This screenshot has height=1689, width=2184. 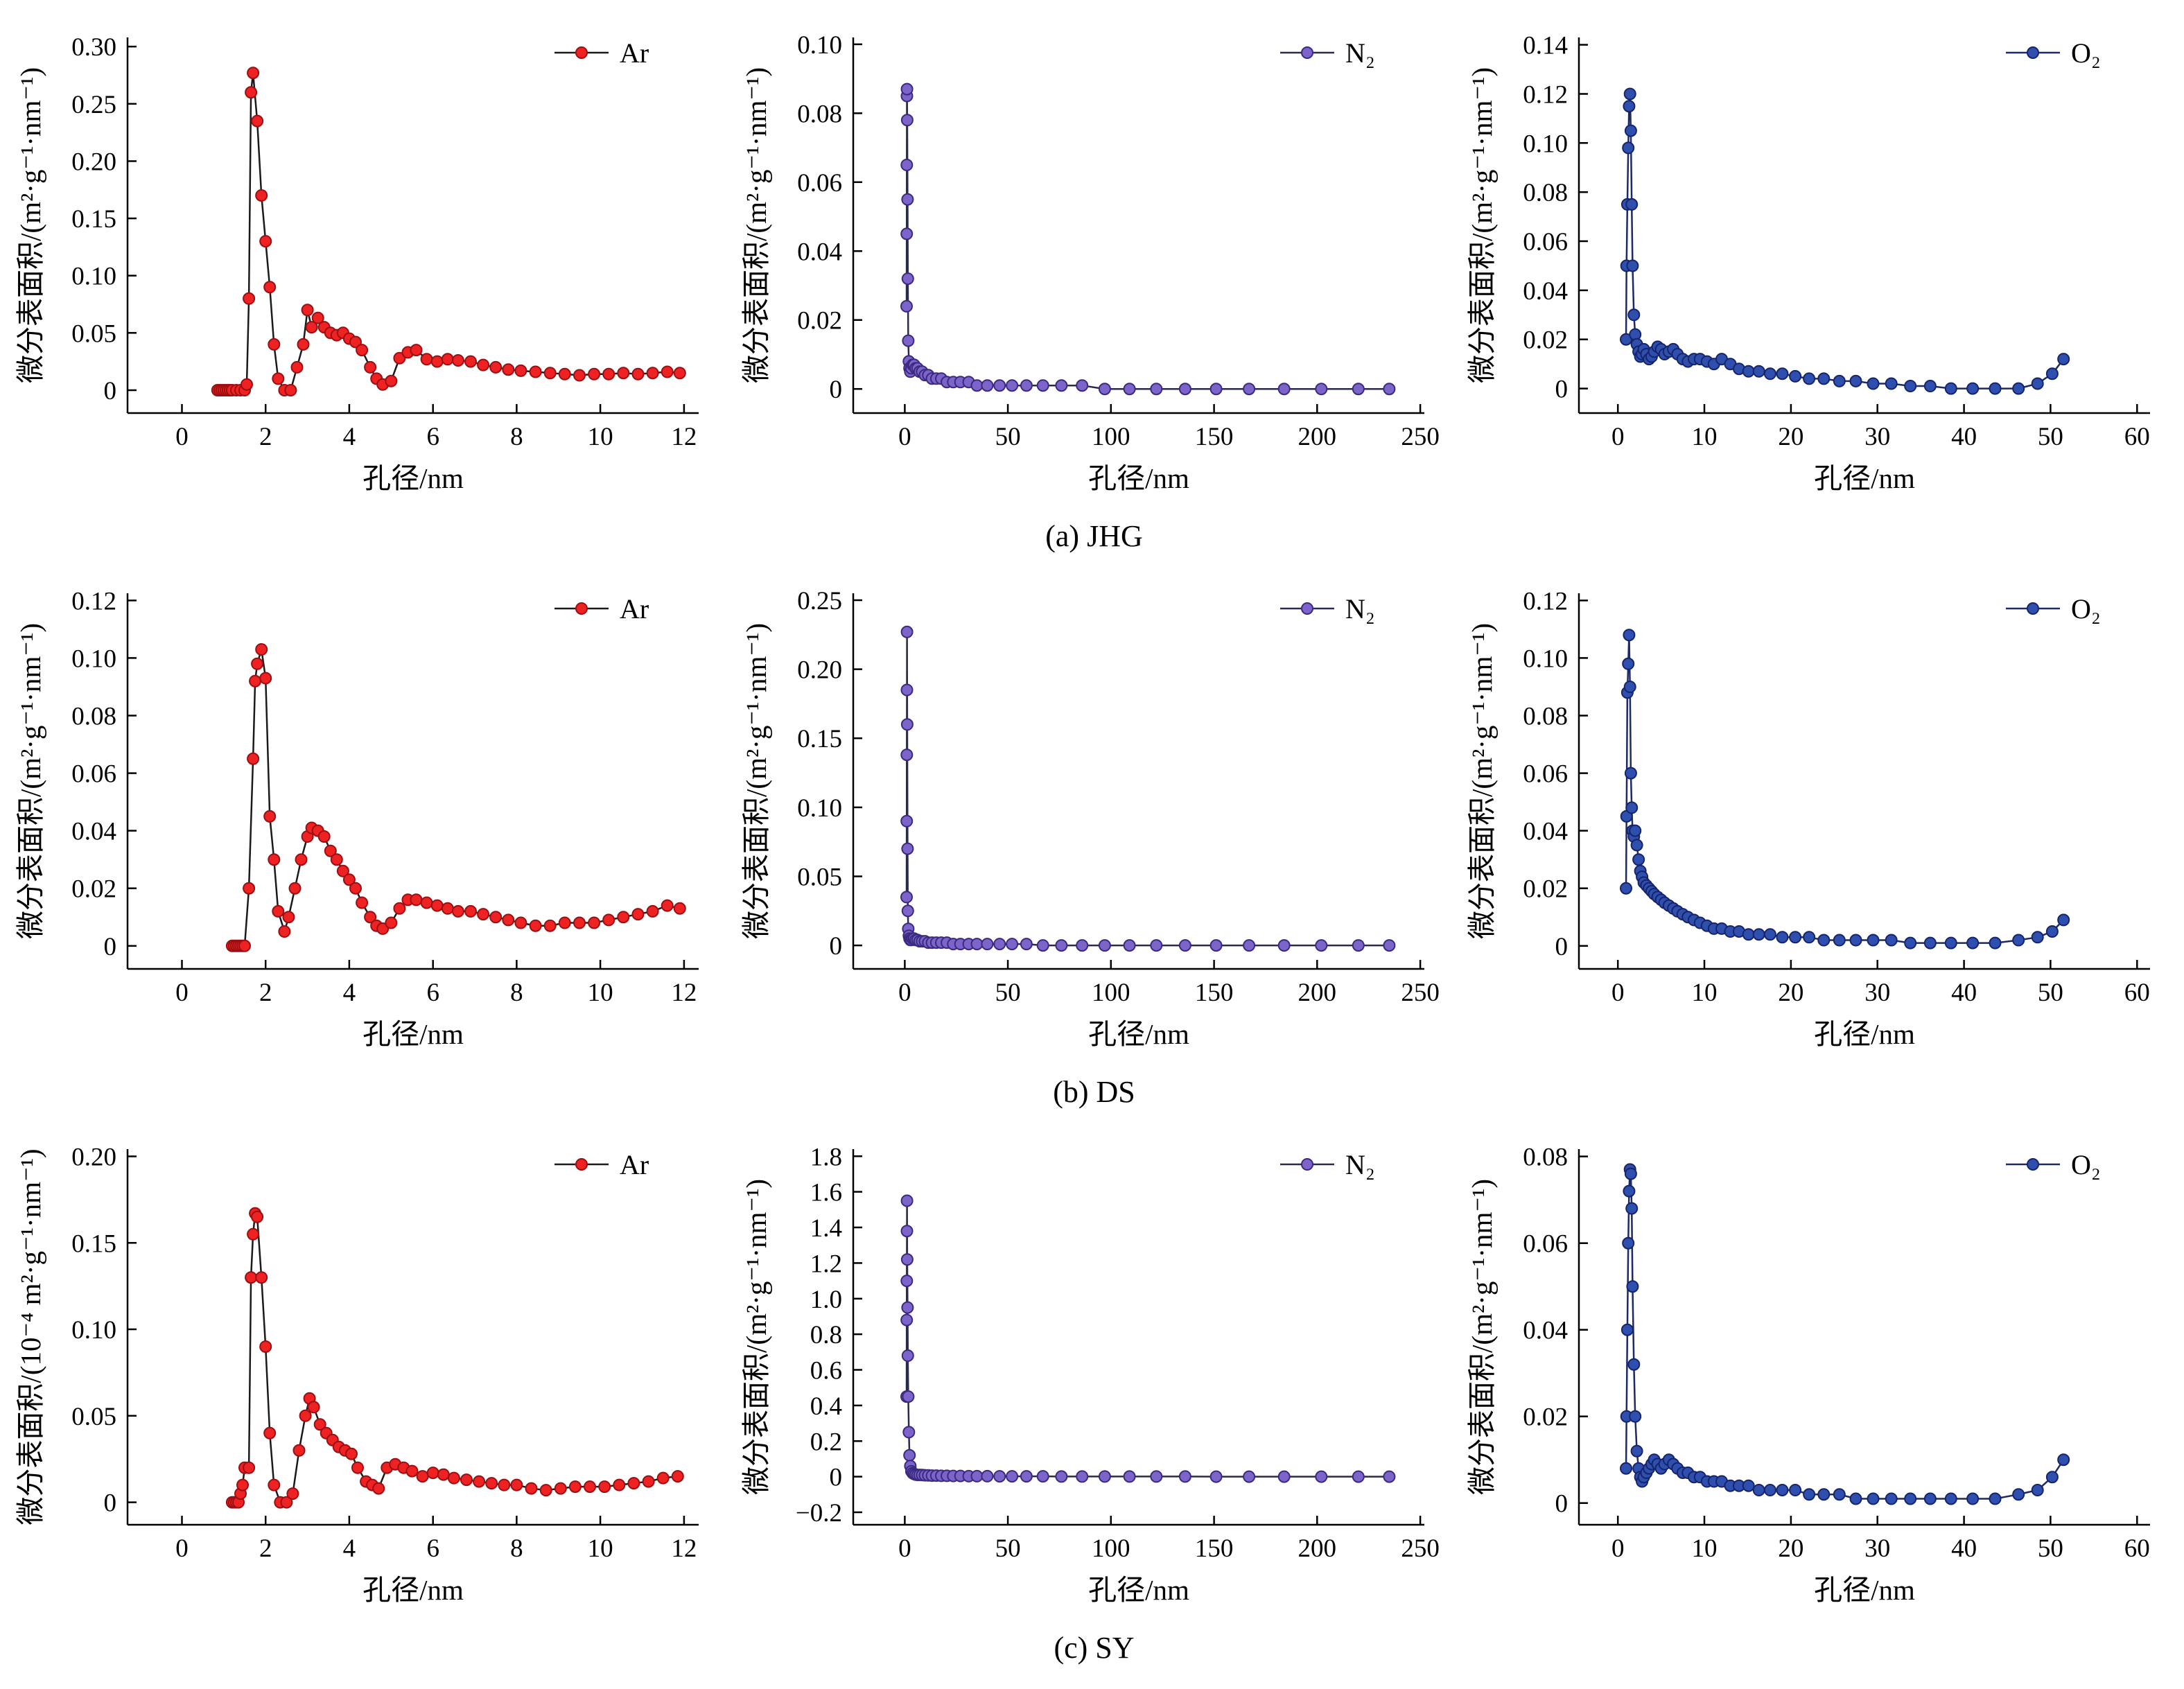 I want to click on svg-text: 0.12, so click(x=93, y=601).